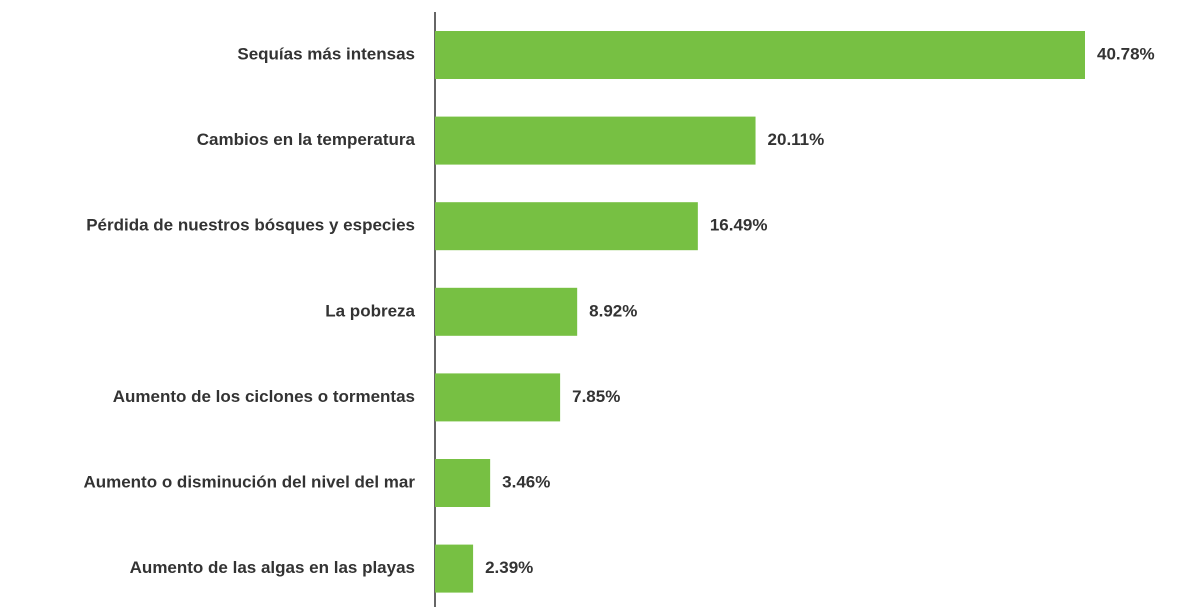 This screenshot has height=607, width=1183. I want to click on value-label: 8.92%, so click(613, 310).